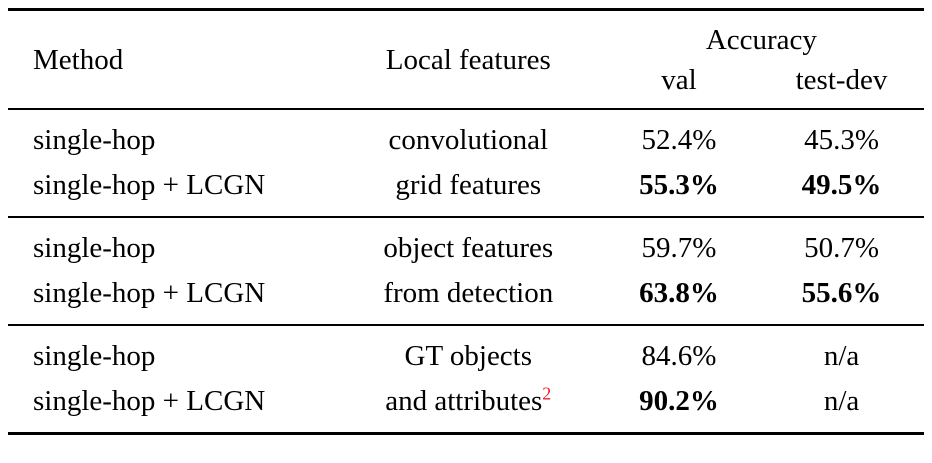 The width and height of the screenshot is (932, 463). I want to click on bottom-rule, so click(466, 433).